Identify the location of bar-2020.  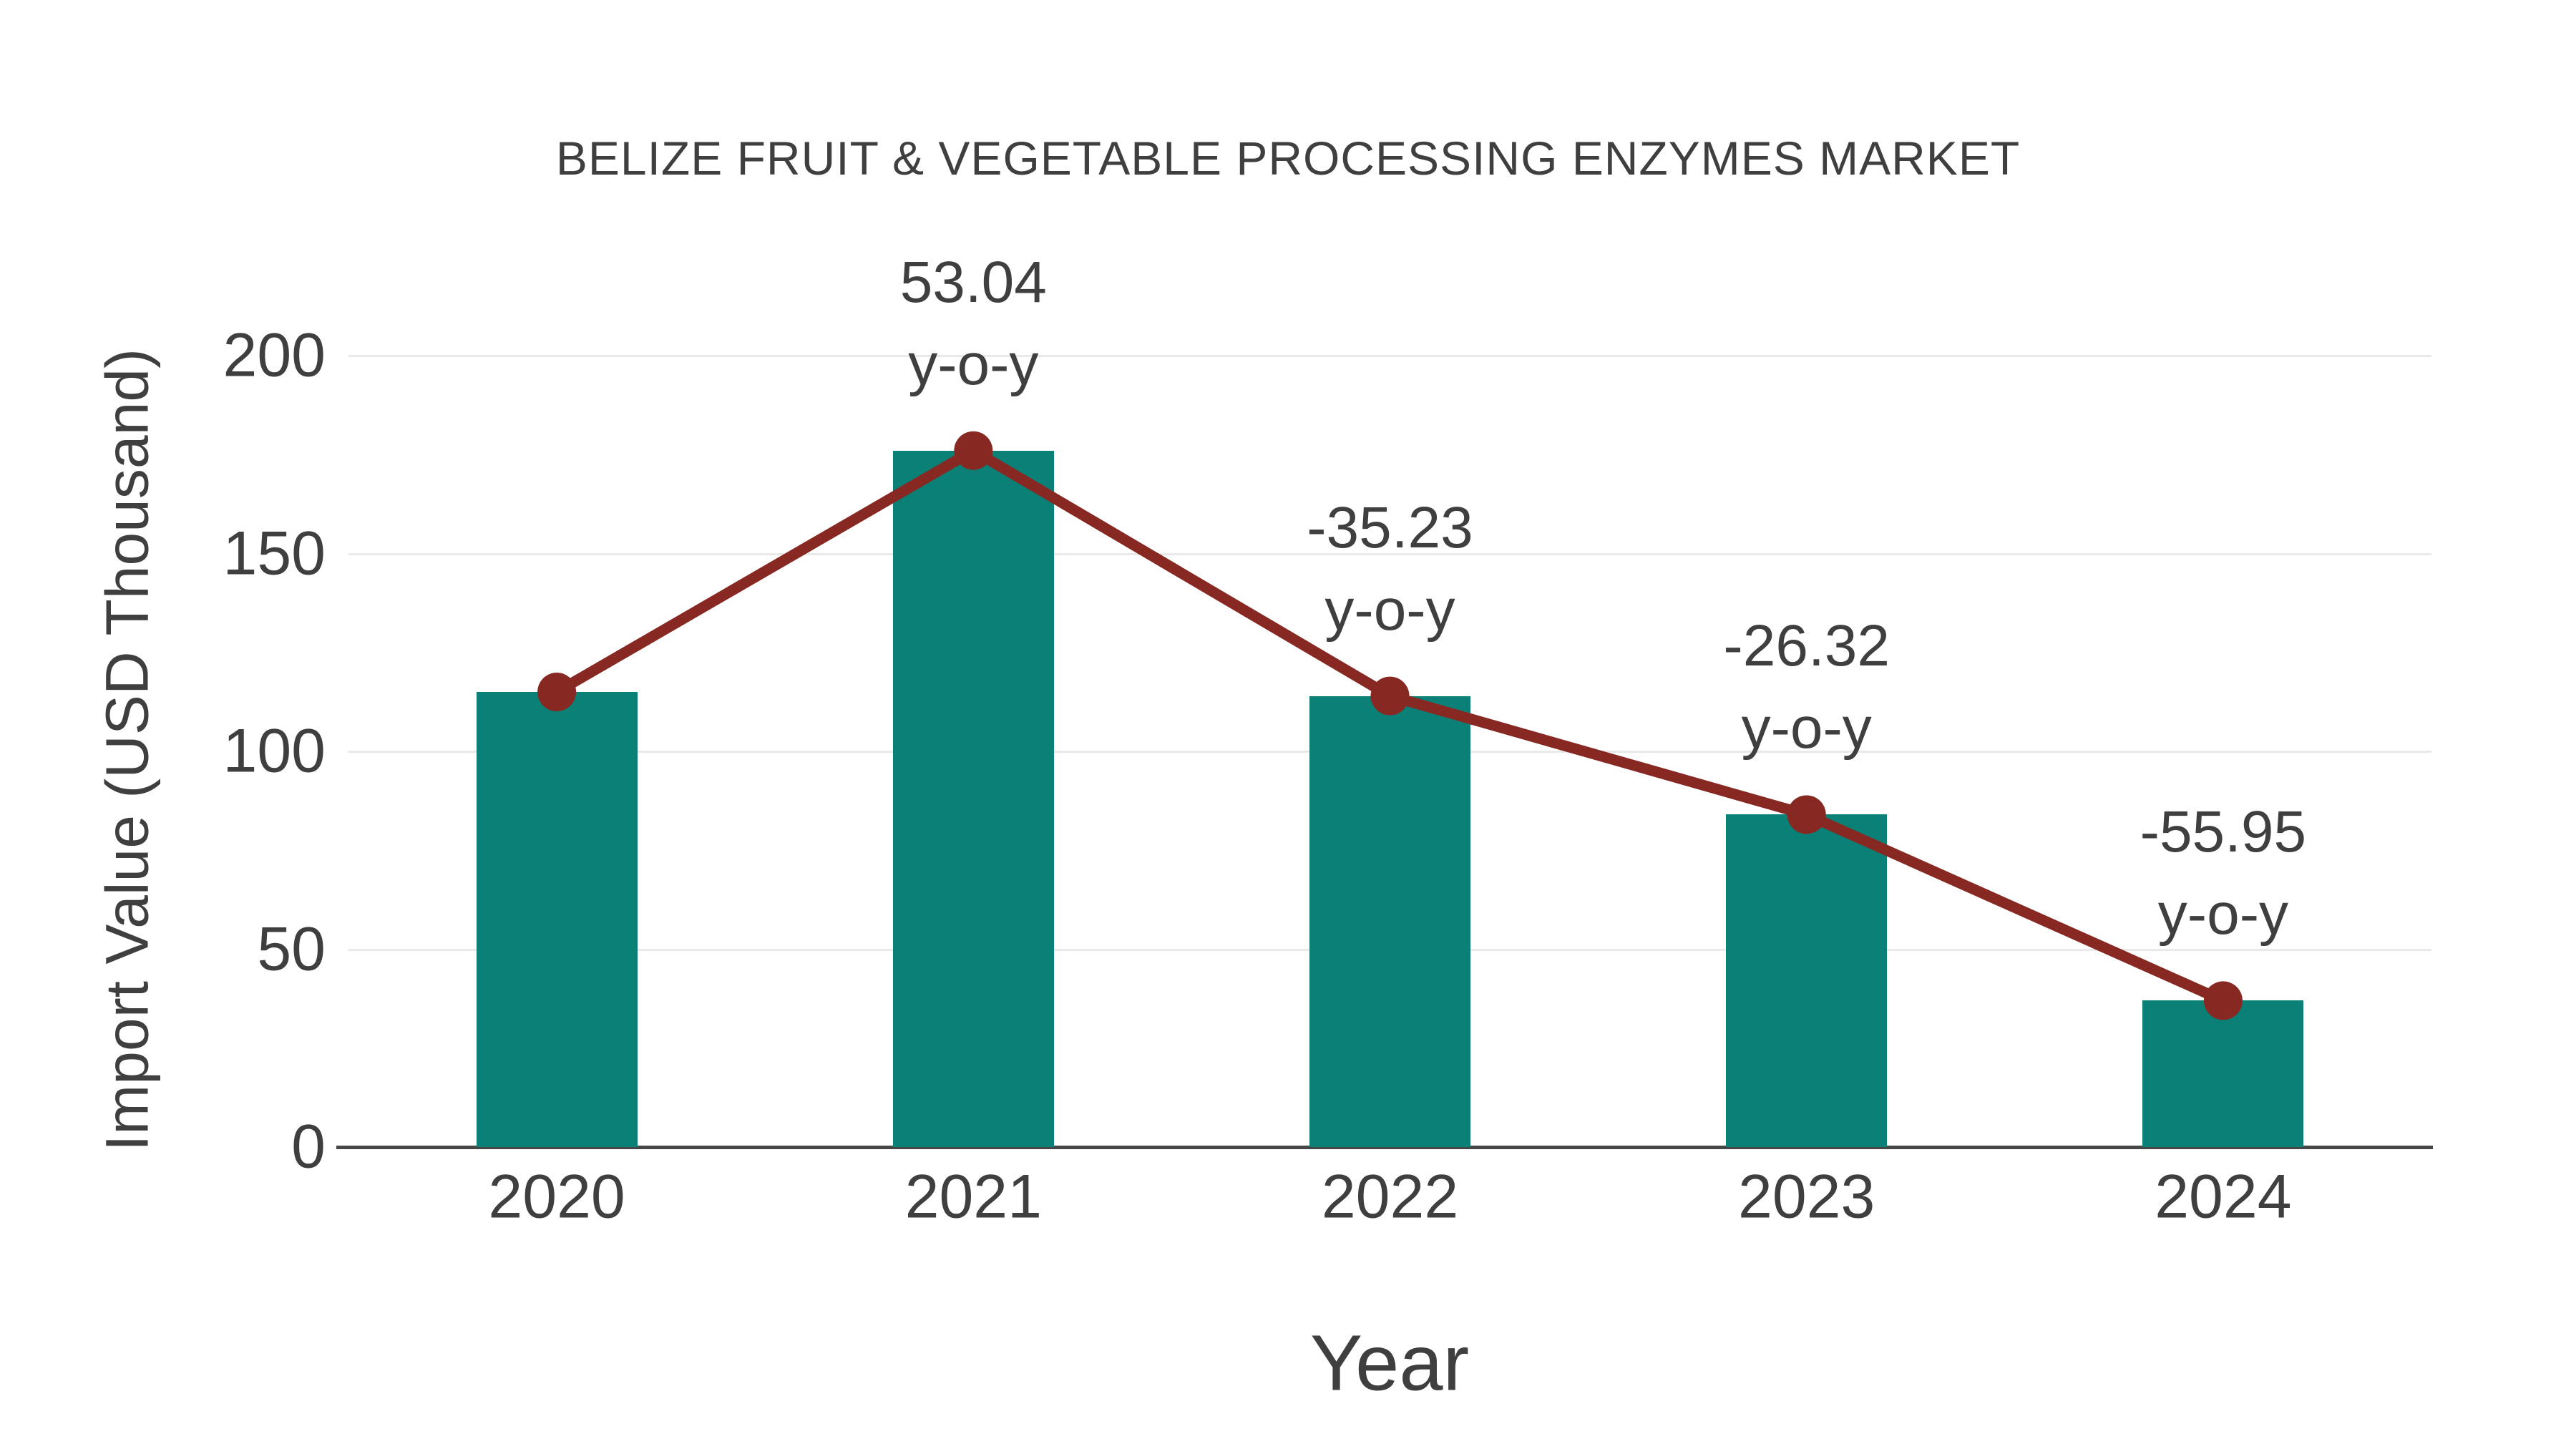
(557, 919).